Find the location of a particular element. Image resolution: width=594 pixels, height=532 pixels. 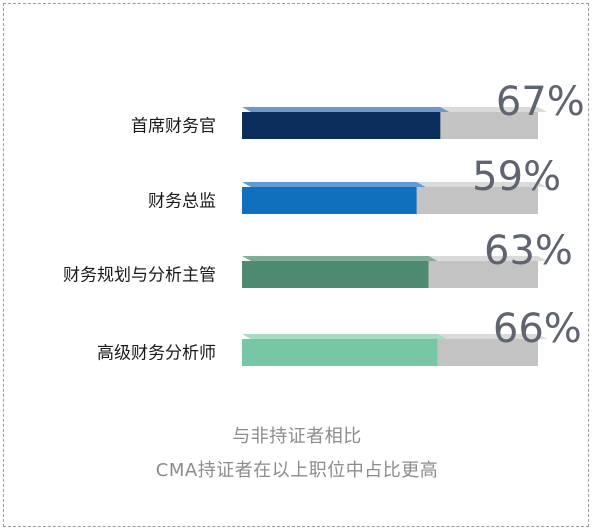

category-label: 首席财务官 is located at coordinates (173, 127).